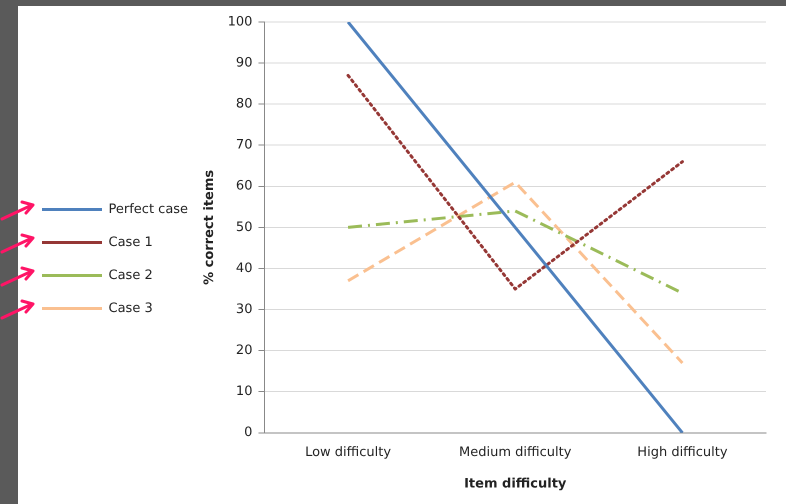 The height and width of the screenshot is (504, 786). I want to click on x-tick-label: High difficulty, so click(682, 452).